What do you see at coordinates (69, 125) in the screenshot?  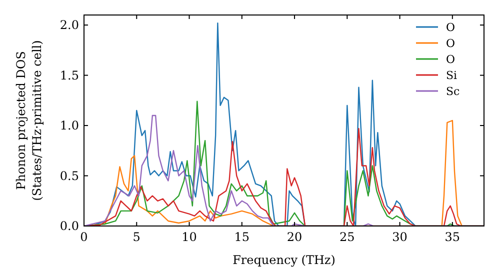 I see `y-tick-label: 1.0` at bounding box center [69, 125].